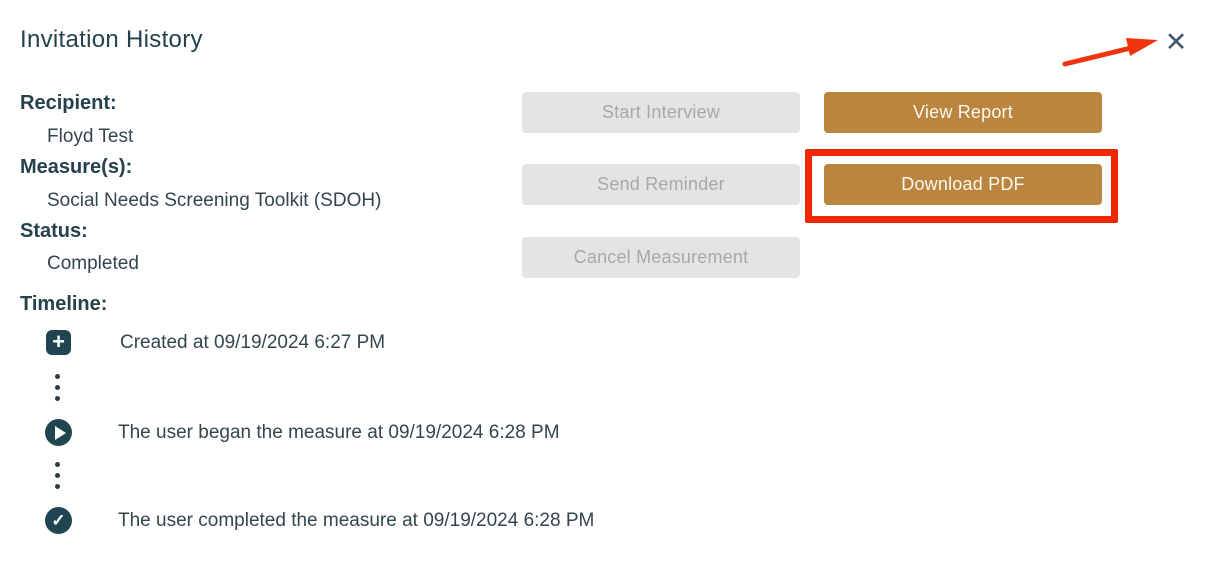  Describe the element at coordinates (1176, 42) in the screenshot. I see `close-icon: ✕` at that location.